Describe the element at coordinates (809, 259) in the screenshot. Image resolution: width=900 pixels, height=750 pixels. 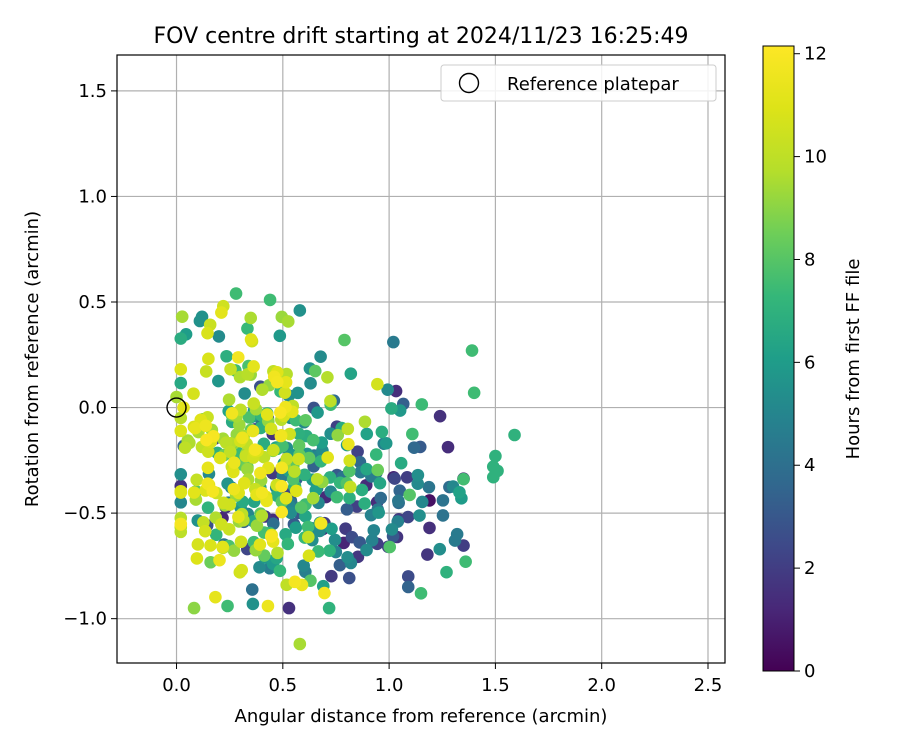
I see `colorbar-tick-label: 8` at that location.